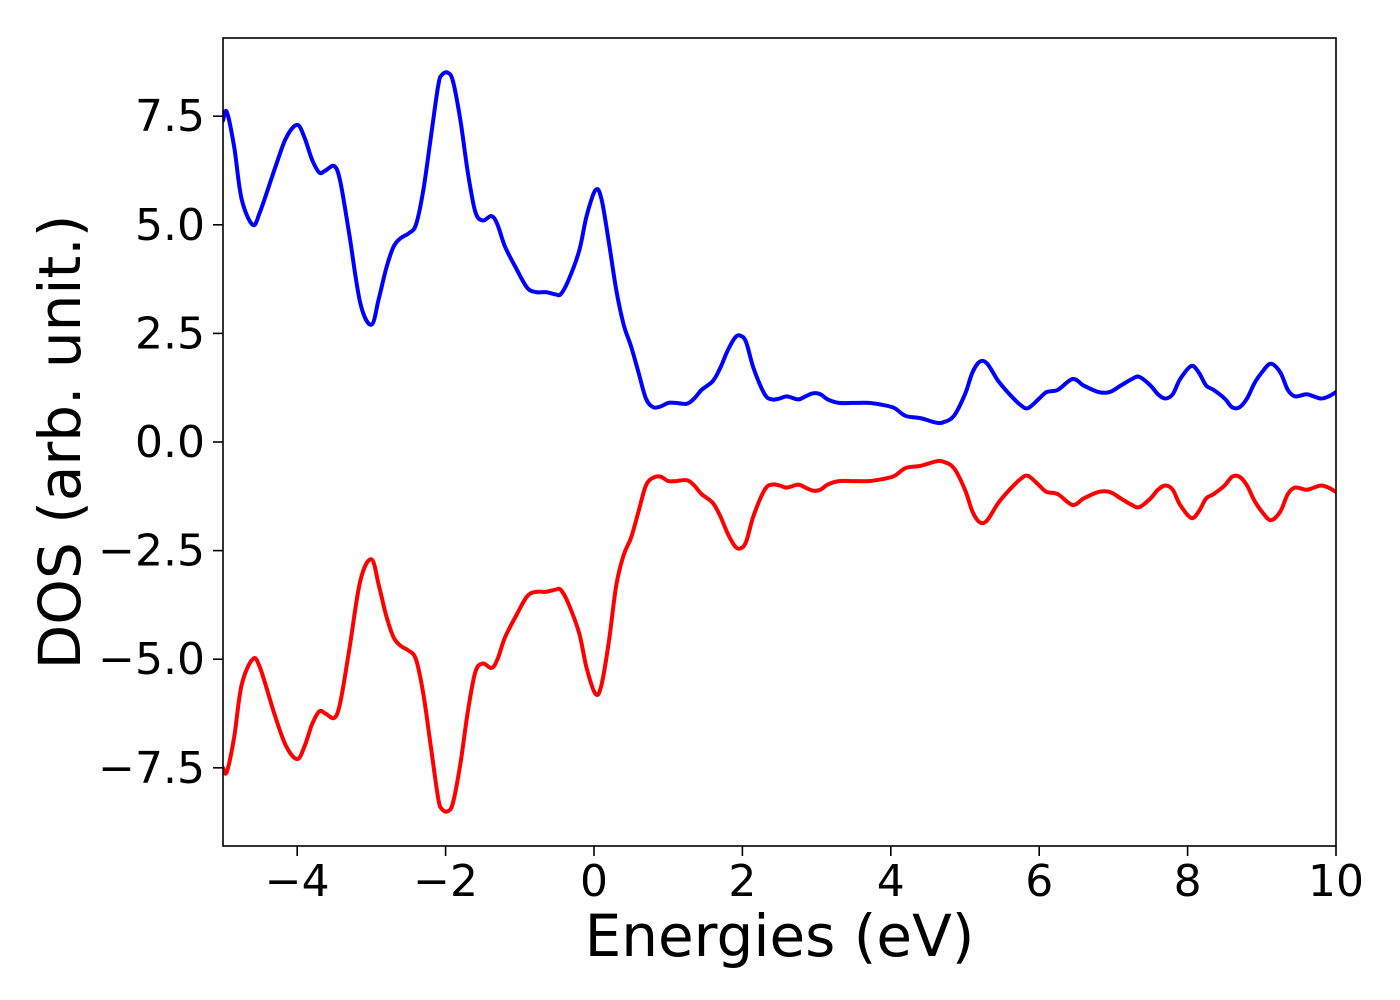 The width and height of the screenshot is (1400, 1000). I want to click on y-axis-label: DOS (arb. unit.), so click(60, 442).